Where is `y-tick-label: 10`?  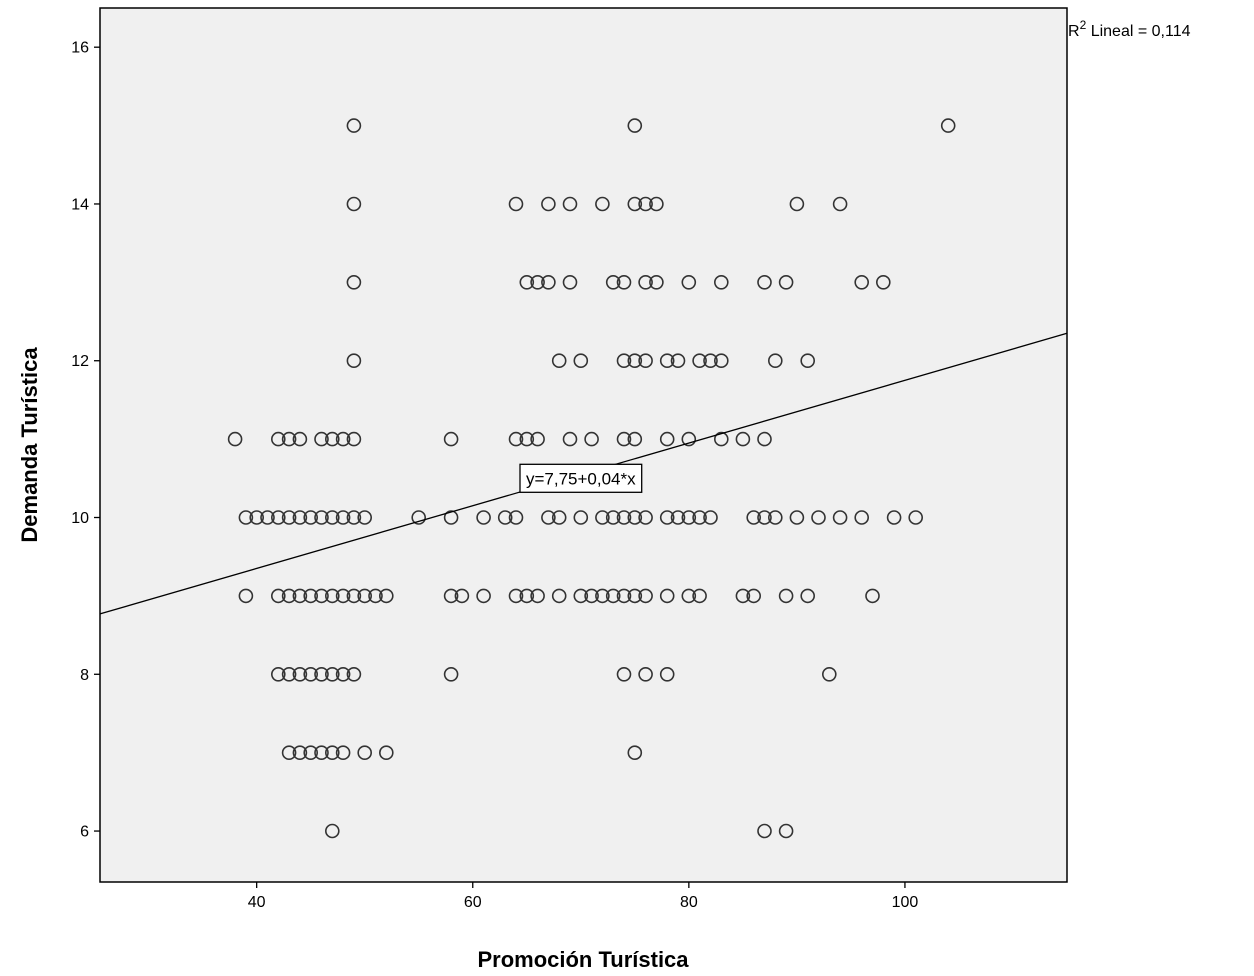
y-tick-label: 10 is located at coordinates (80, 518).